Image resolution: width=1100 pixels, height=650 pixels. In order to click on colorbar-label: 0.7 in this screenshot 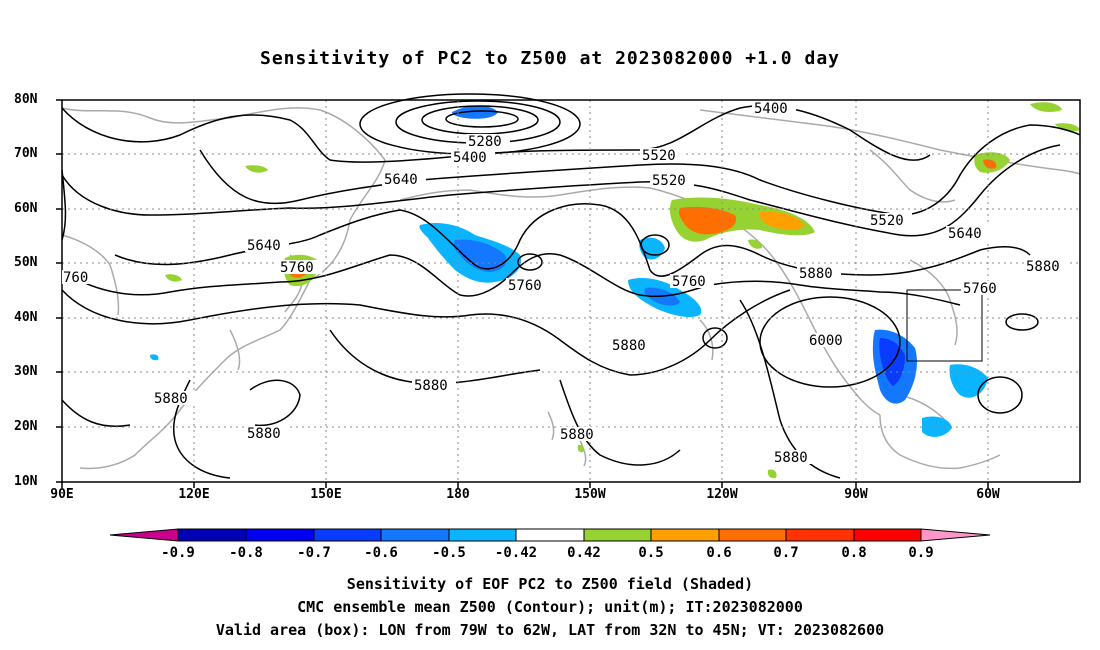, I will do `click(786, 553)`.